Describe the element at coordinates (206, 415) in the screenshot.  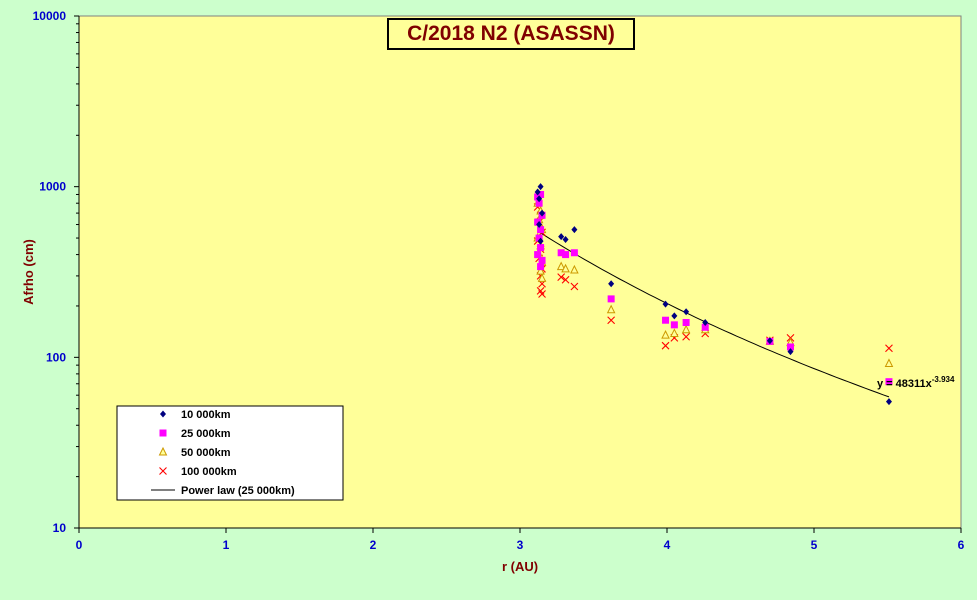
I see `legend-label: 10 000km` at that location.